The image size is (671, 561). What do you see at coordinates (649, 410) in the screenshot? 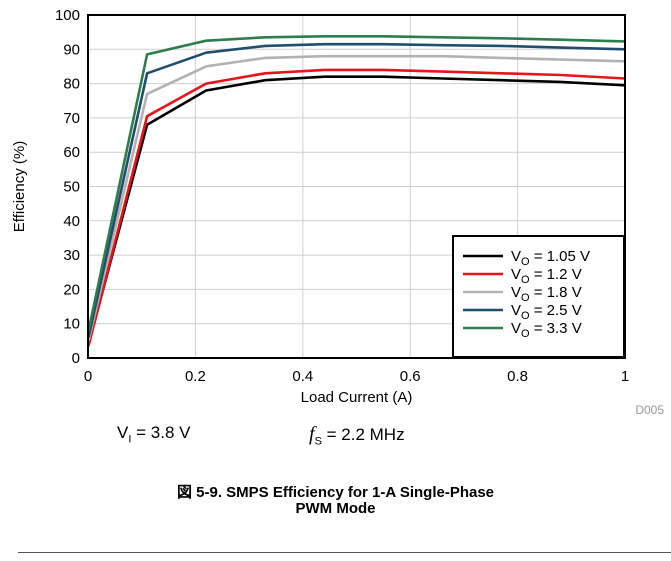
I see `figure-code: D005` at bounding box center [649, 410].